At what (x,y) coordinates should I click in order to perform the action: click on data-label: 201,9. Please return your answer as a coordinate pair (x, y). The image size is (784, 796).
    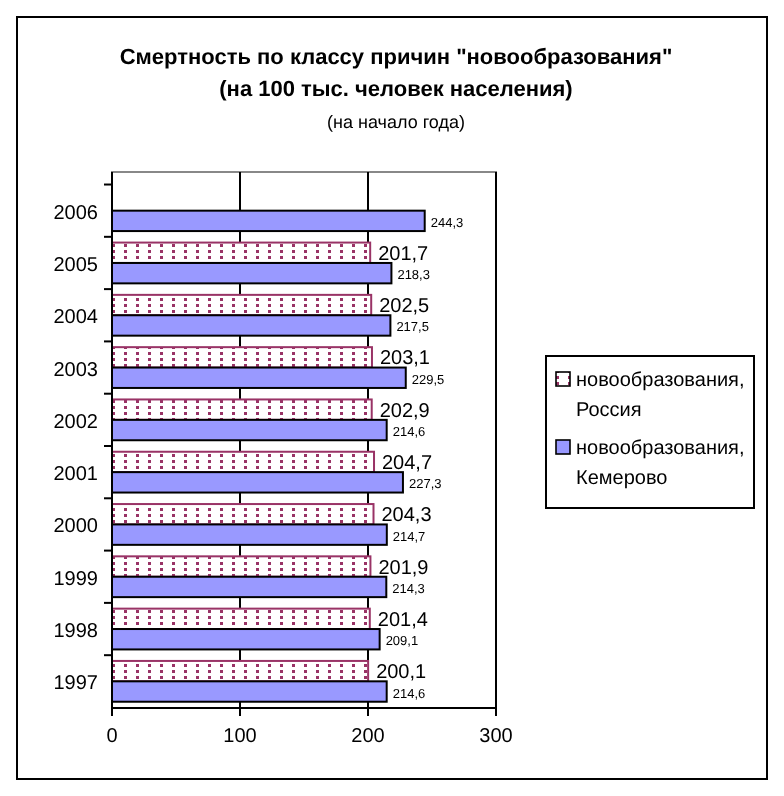
    Looking at the image, I should click on (404, 568).